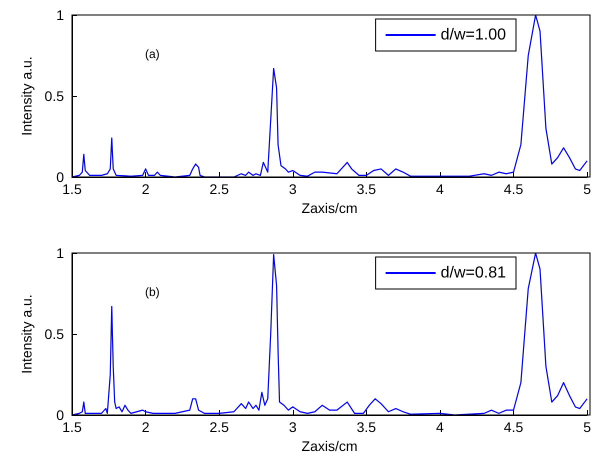  Describe the element at coordinates (152, 54) in the screenshot. I see `annotation: (a)` at that location.